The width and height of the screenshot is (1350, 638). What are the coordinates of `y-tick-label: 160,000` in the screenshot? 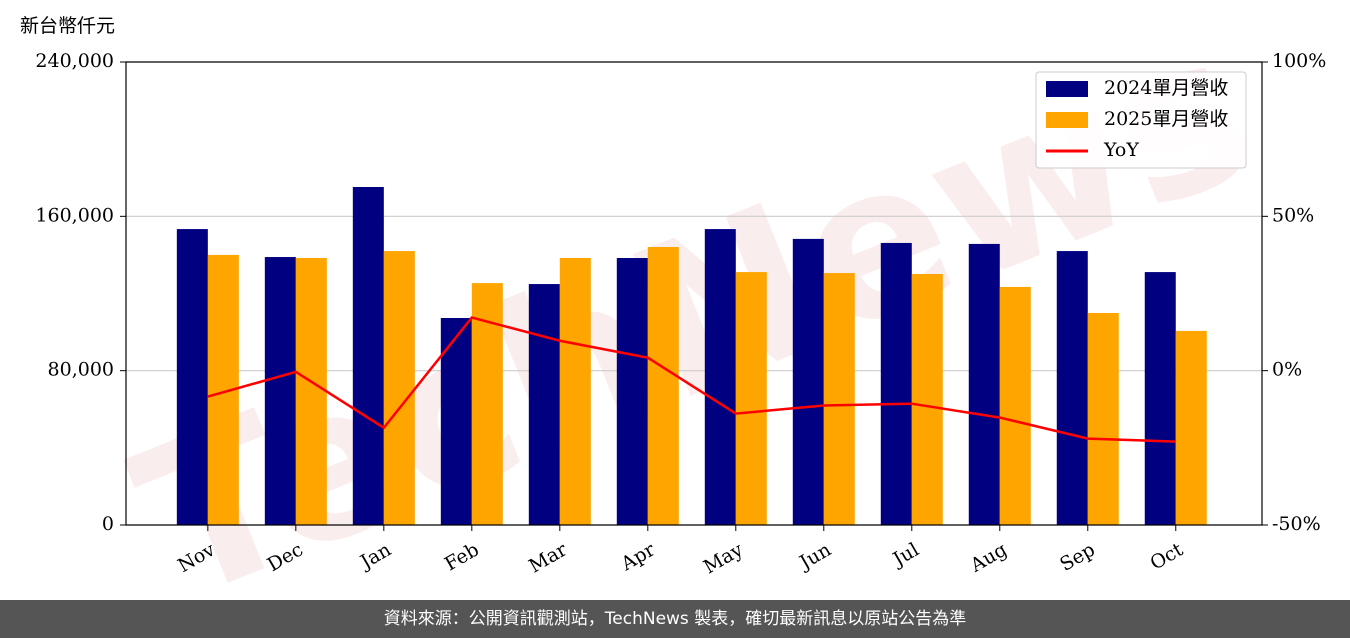 It's located at (74, 215).